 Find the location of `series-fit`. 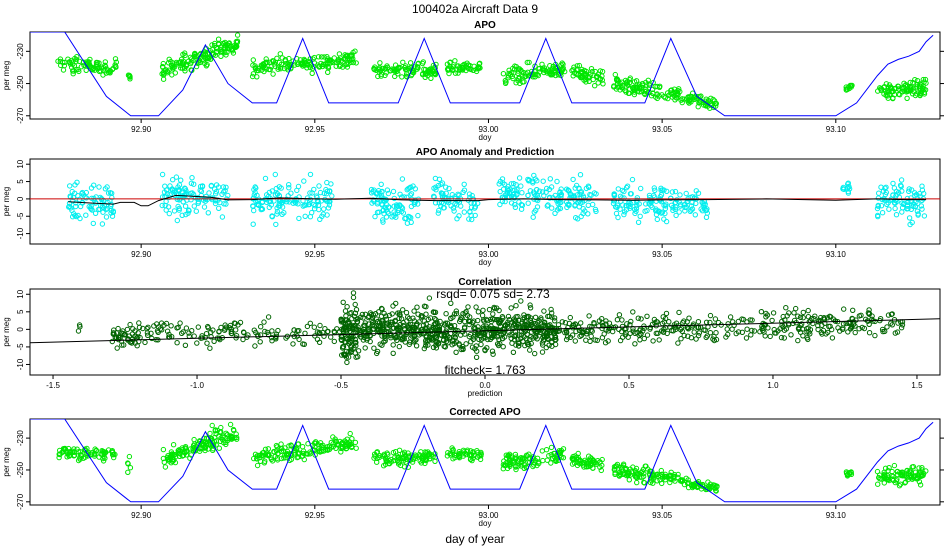

series-fit is located at coordinates (485, 331).